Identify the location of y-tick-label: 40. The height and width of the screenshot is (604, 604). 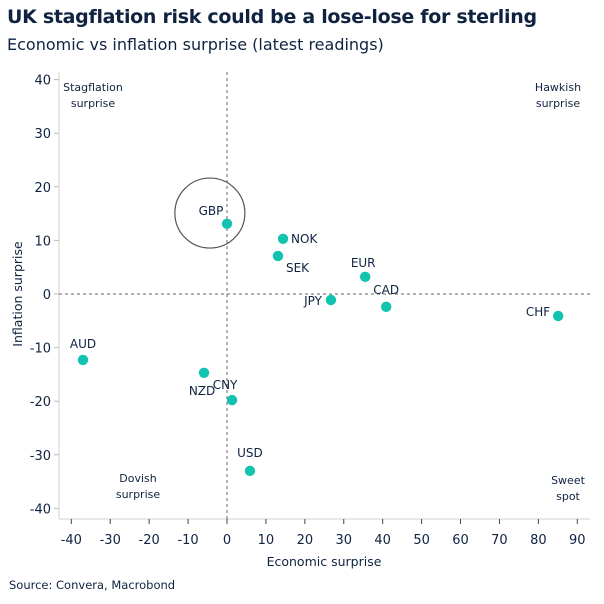
(42, 81).